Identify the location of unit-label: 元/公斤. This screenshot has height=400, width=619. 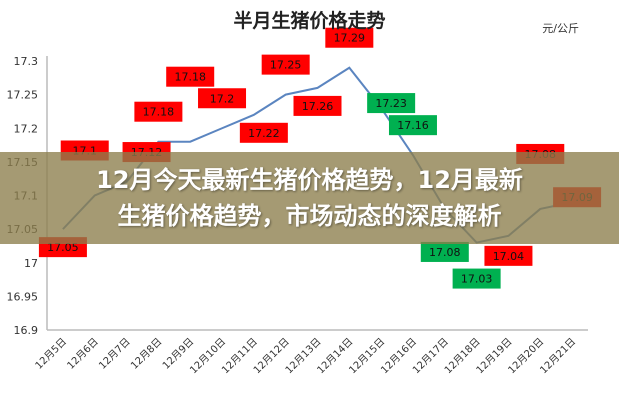
(560, 28).